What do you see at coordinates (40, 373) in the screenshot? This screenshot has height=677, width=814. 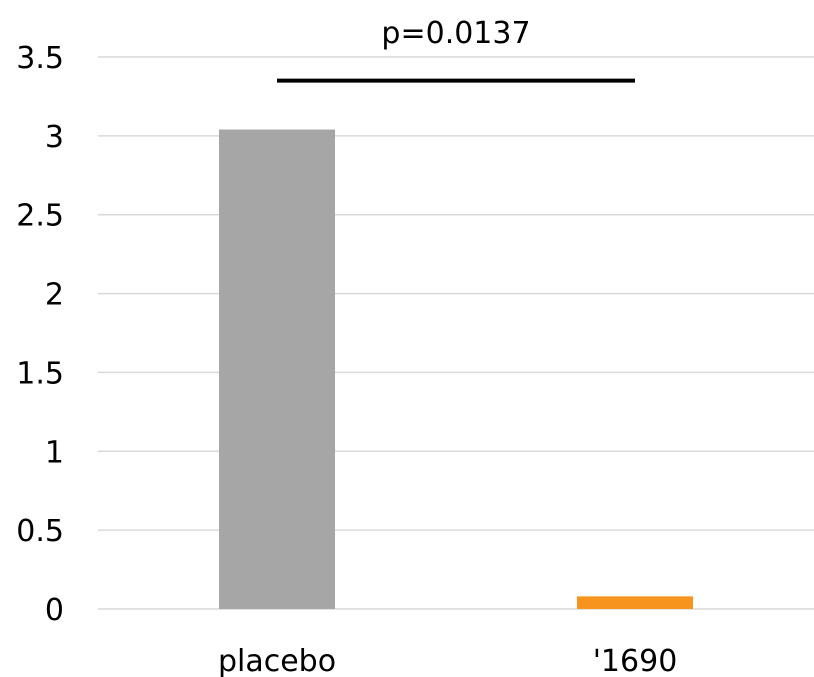 I see `y-tick-label: 1.5` at bounding box center [40, 373].